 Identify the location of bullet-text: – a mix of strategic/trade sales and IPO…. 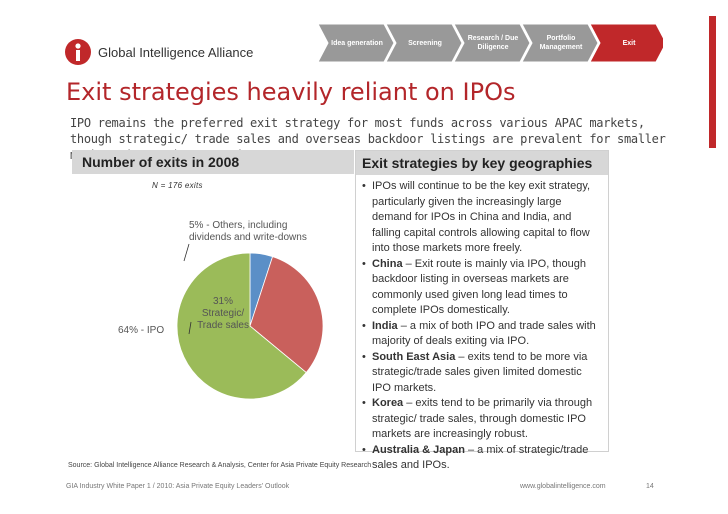
(480, 457).